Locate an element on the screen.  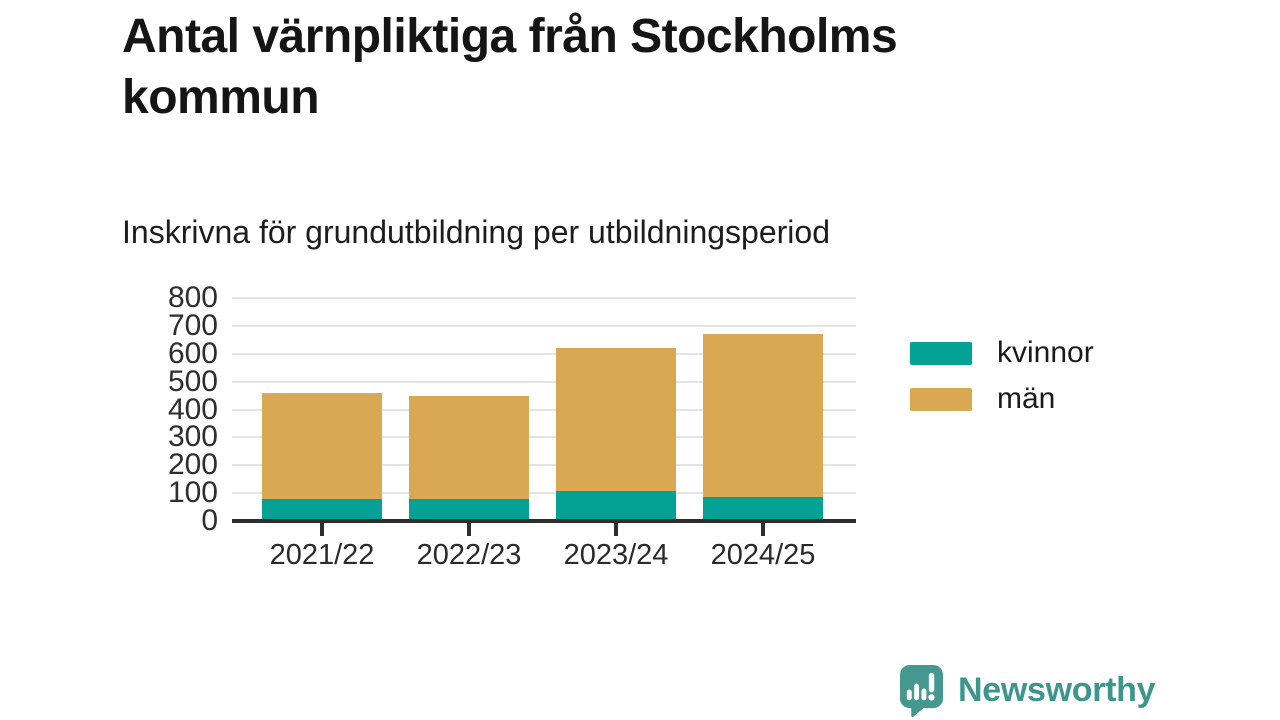
y-tick-label-100: 100 is located at coordinates (192, 493).